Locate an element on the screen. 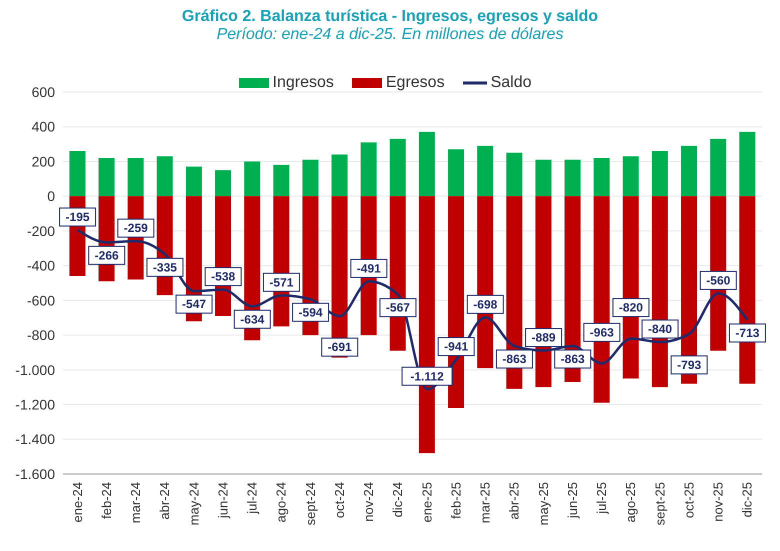 This screenshot has height=551, width=780. x-tick-label: oct-25 is located at coordinates (688, 500).